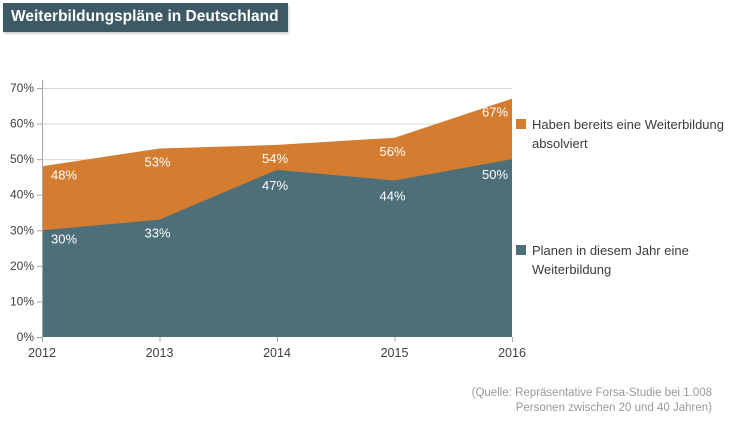 Image resolution: width=739 pixels, height=423 pixels. I want to click on y-tick-label: 20%, so click(22, 266).